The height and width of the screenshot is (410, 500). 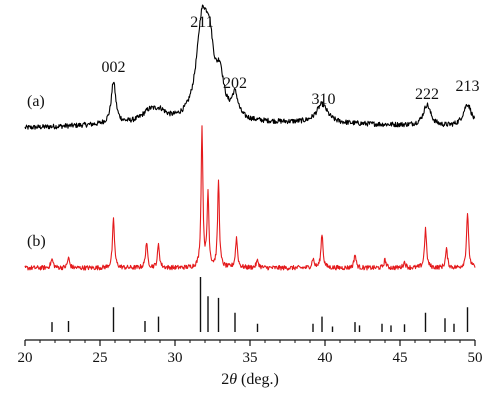 I want to click on x-axis-title: 2θ (deg.), so click(x=250, y=379).